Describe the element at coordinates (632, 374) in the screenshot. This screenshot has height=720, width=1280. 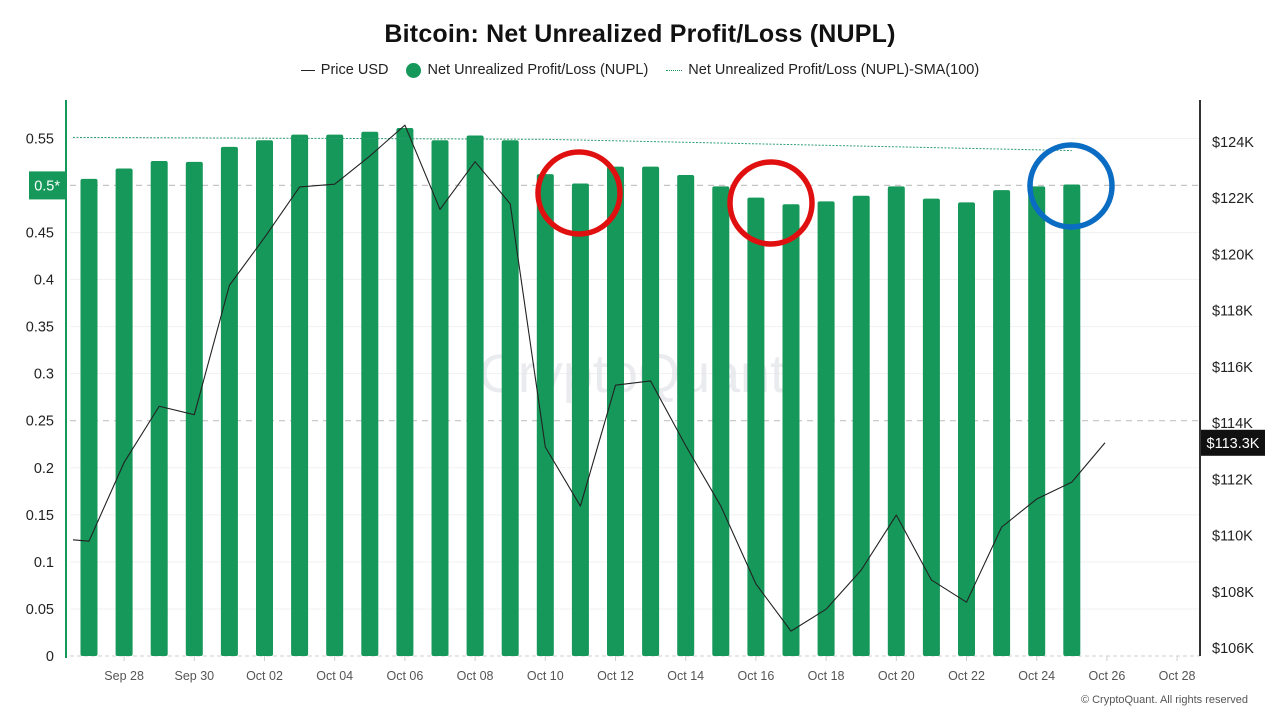
I see `watermark: CryptoQuant` at that location.